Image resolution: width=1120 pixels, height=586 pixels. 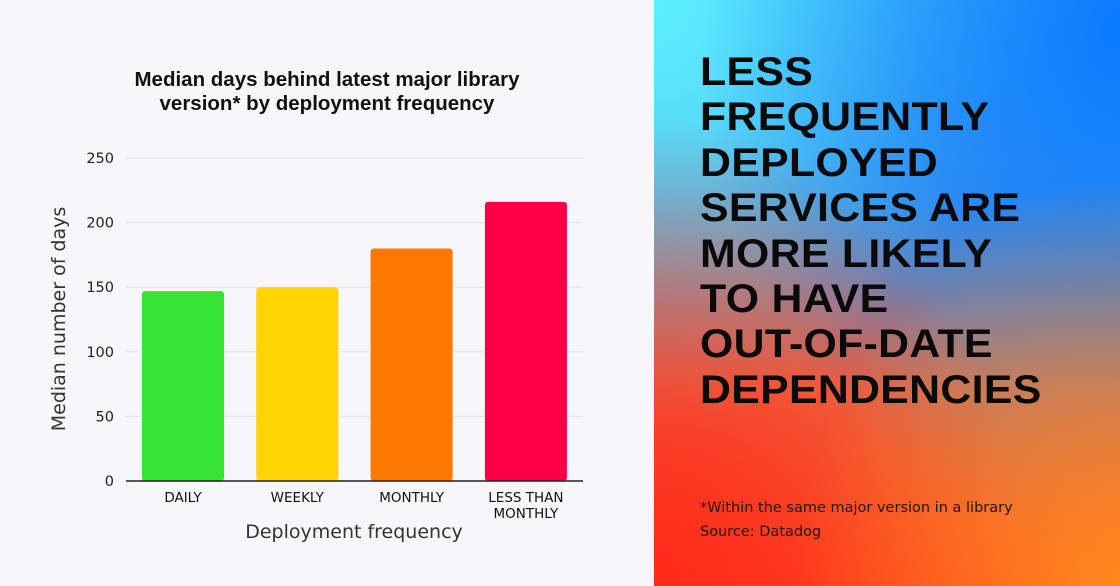 What do you see at coordinates (846, 253) in the screenshot?
I see `headline-line: MORE LIKELY` at bounding box center [846, 253].